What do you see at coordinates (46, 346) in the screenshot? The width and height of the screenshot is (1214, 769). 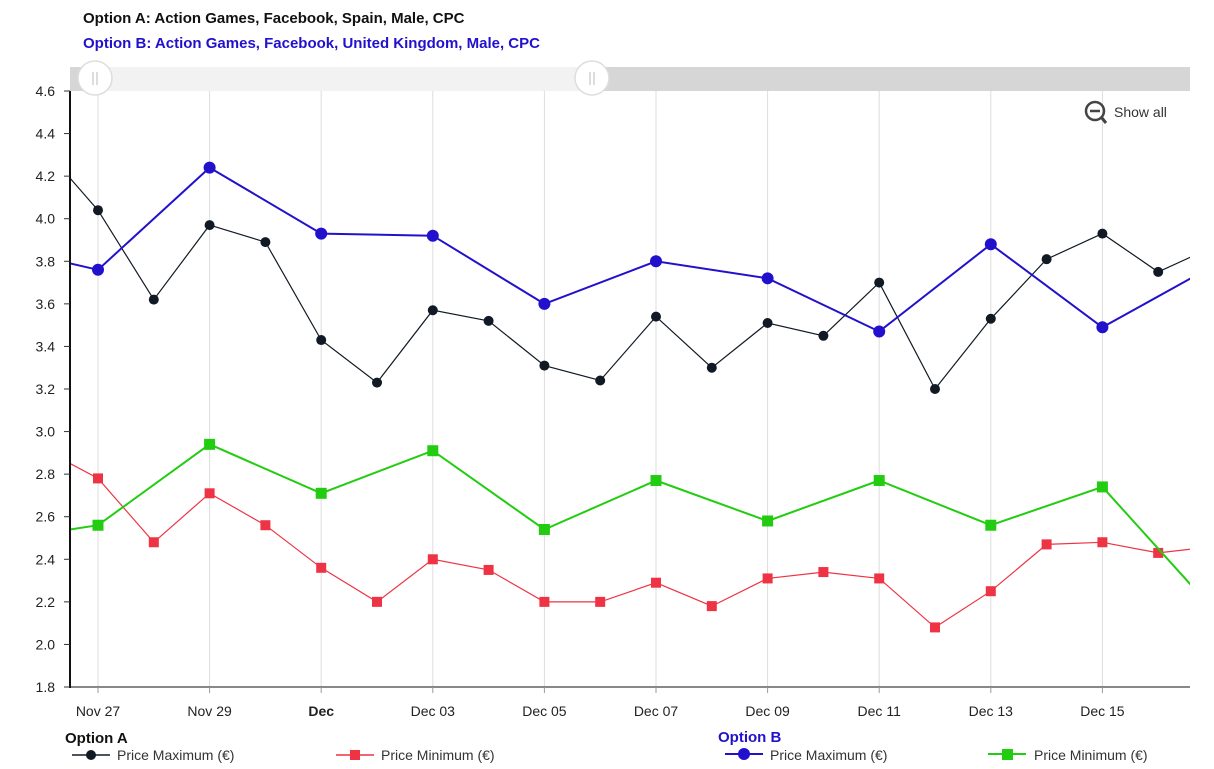 I see `y-tick-label: 3.4` at bounding box center [46, 346].